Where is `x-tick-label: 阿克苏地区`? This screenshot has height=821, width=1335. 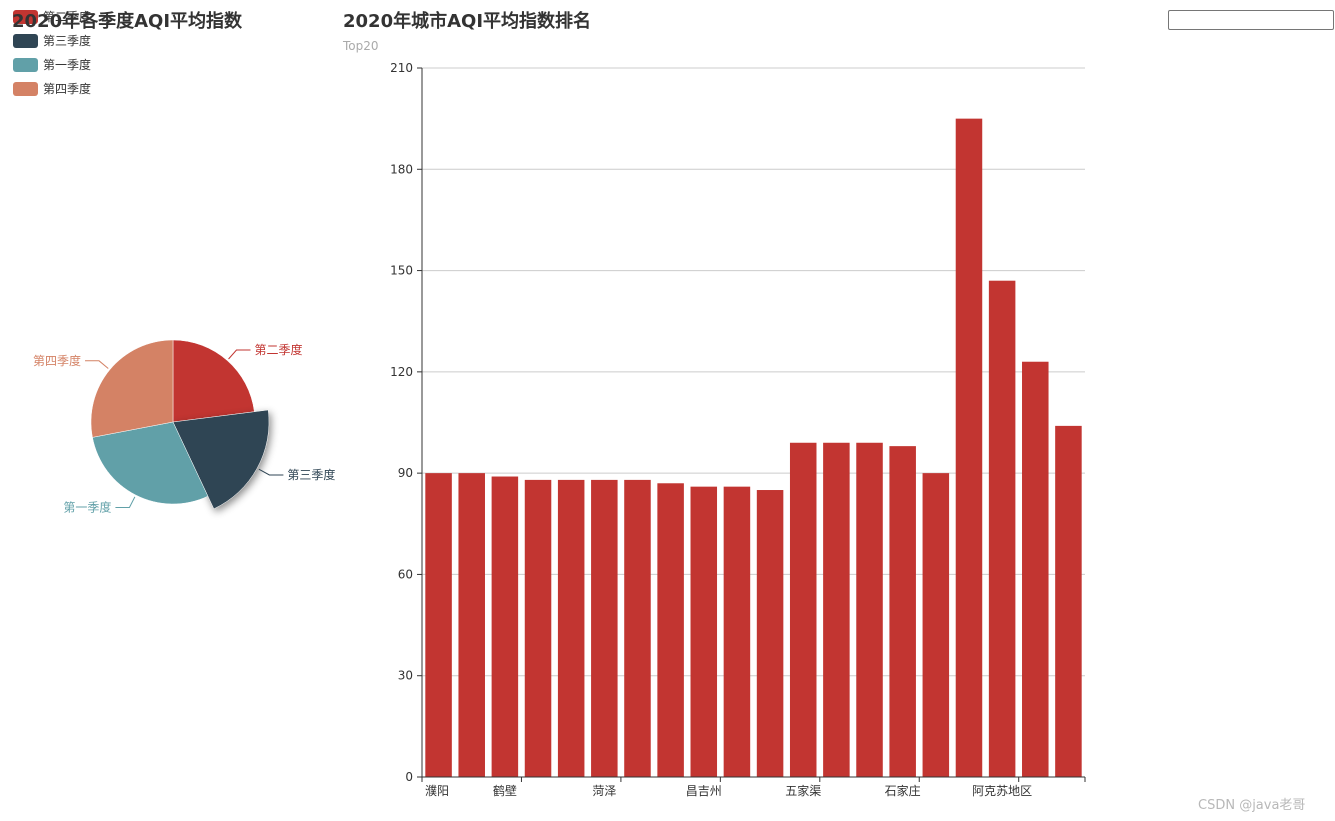 x-tick-label: 阿克苏地区 is located at coordinates (1002, 791).